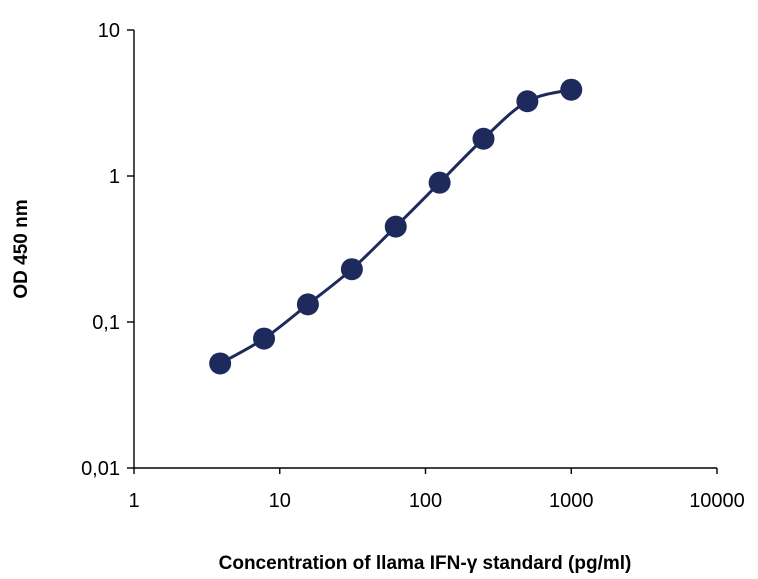  I want to click on x-tick-label: 1000, so click(571, 501).